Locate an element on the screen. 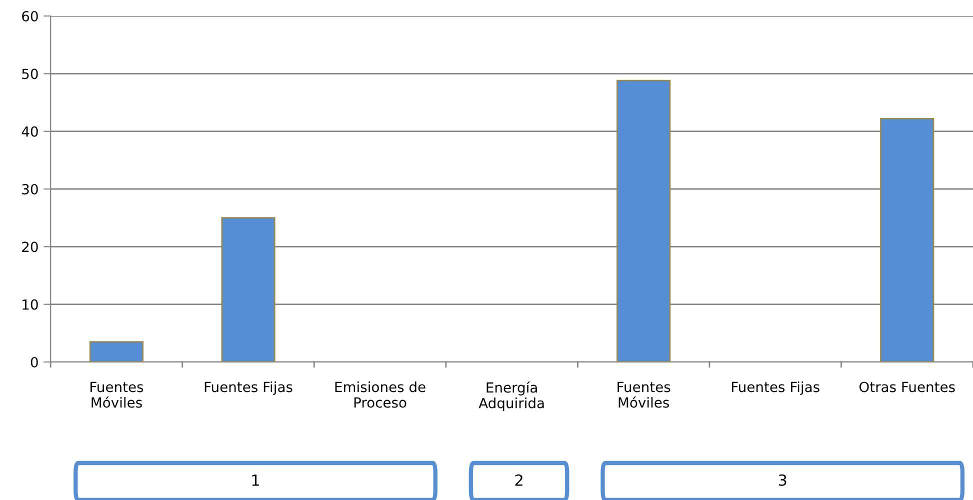  x-tick-label: Emisiones de Proceso is located at coordinates (380, 394).